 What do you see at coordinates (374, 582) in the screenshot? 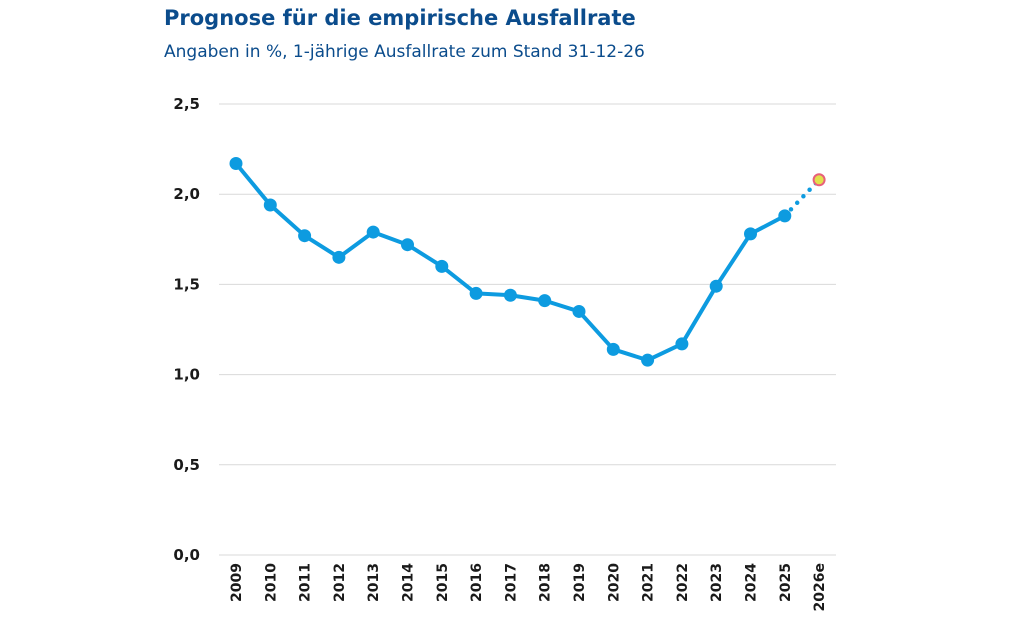
I see `x-tick-label: 2013` at bounding box center [374, 582].